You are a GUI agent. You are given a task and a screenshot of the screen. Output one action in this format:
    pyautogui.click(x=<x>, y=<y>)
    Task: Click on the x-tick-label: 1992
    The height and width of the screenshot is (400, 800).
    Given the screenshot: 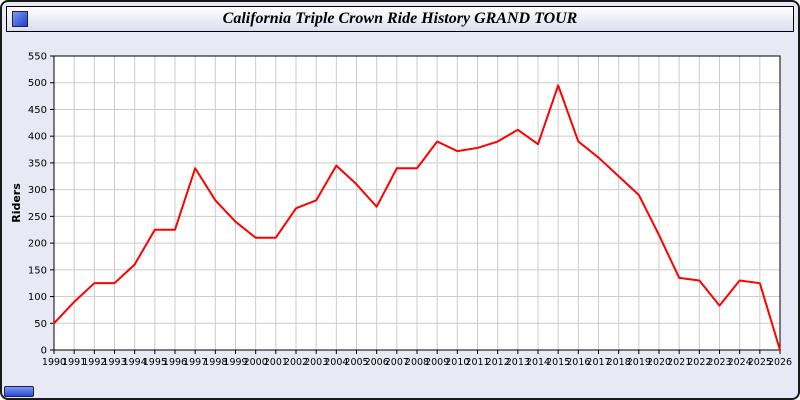 What is the action you would take?
    pyautogui.click(x=94, y=362)
    